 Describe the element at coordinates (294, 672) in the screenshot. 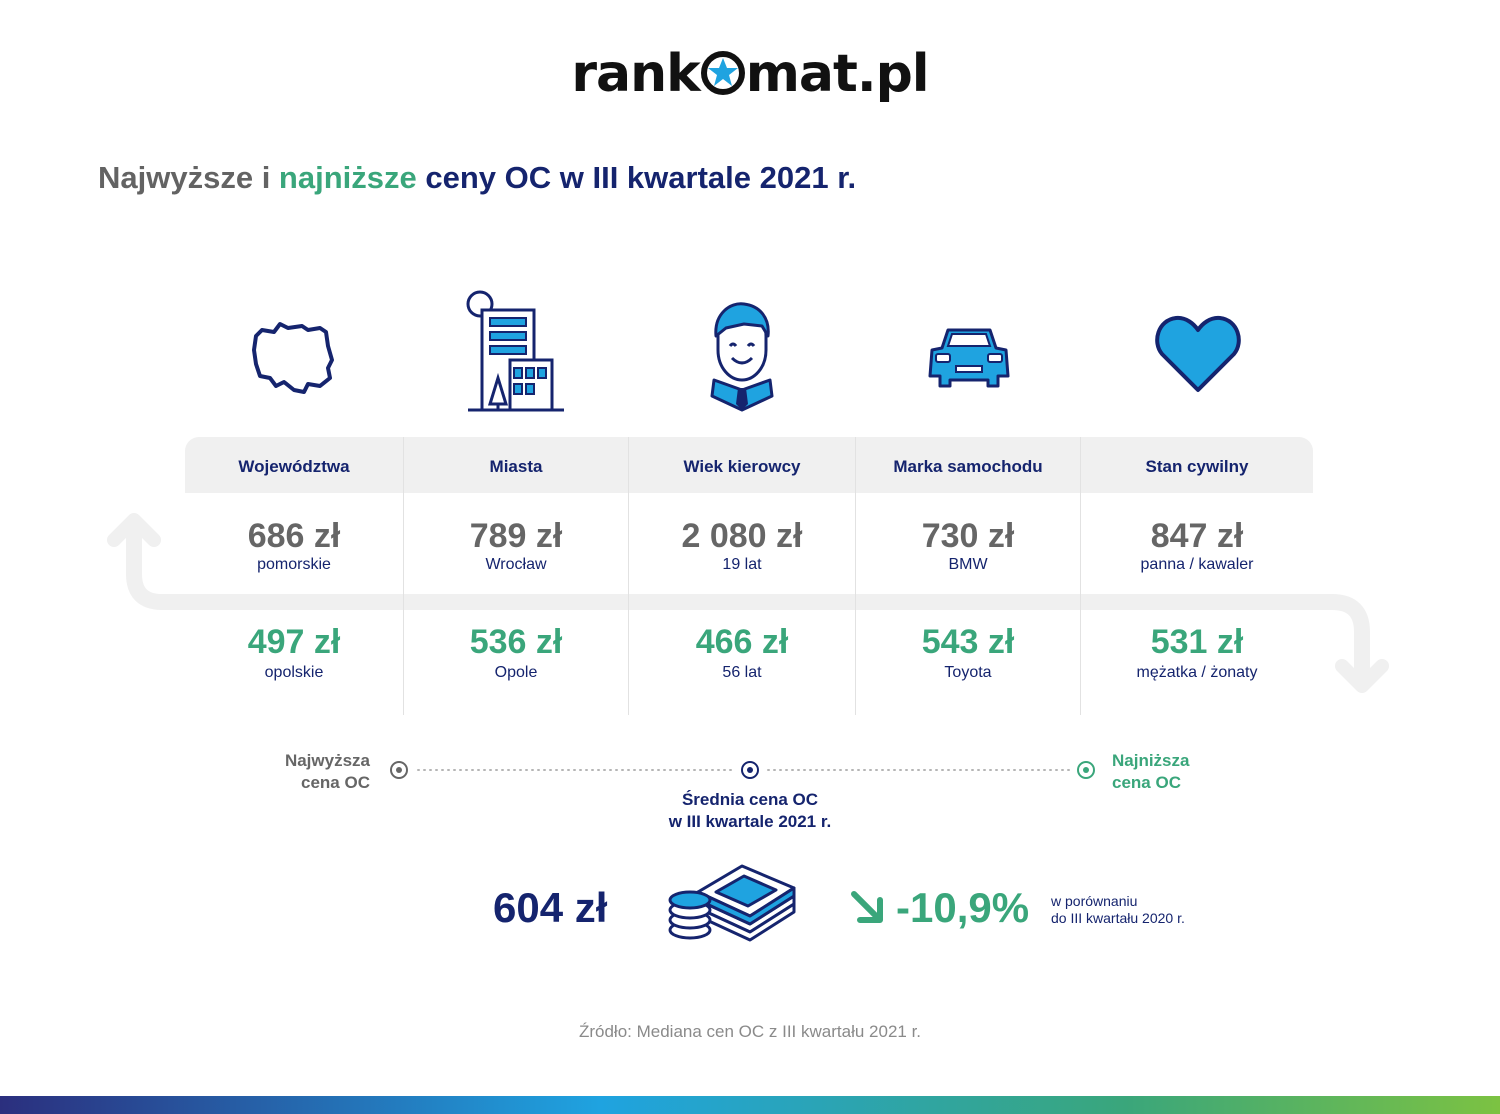

I see `lowest-label: opolskie` at that location.